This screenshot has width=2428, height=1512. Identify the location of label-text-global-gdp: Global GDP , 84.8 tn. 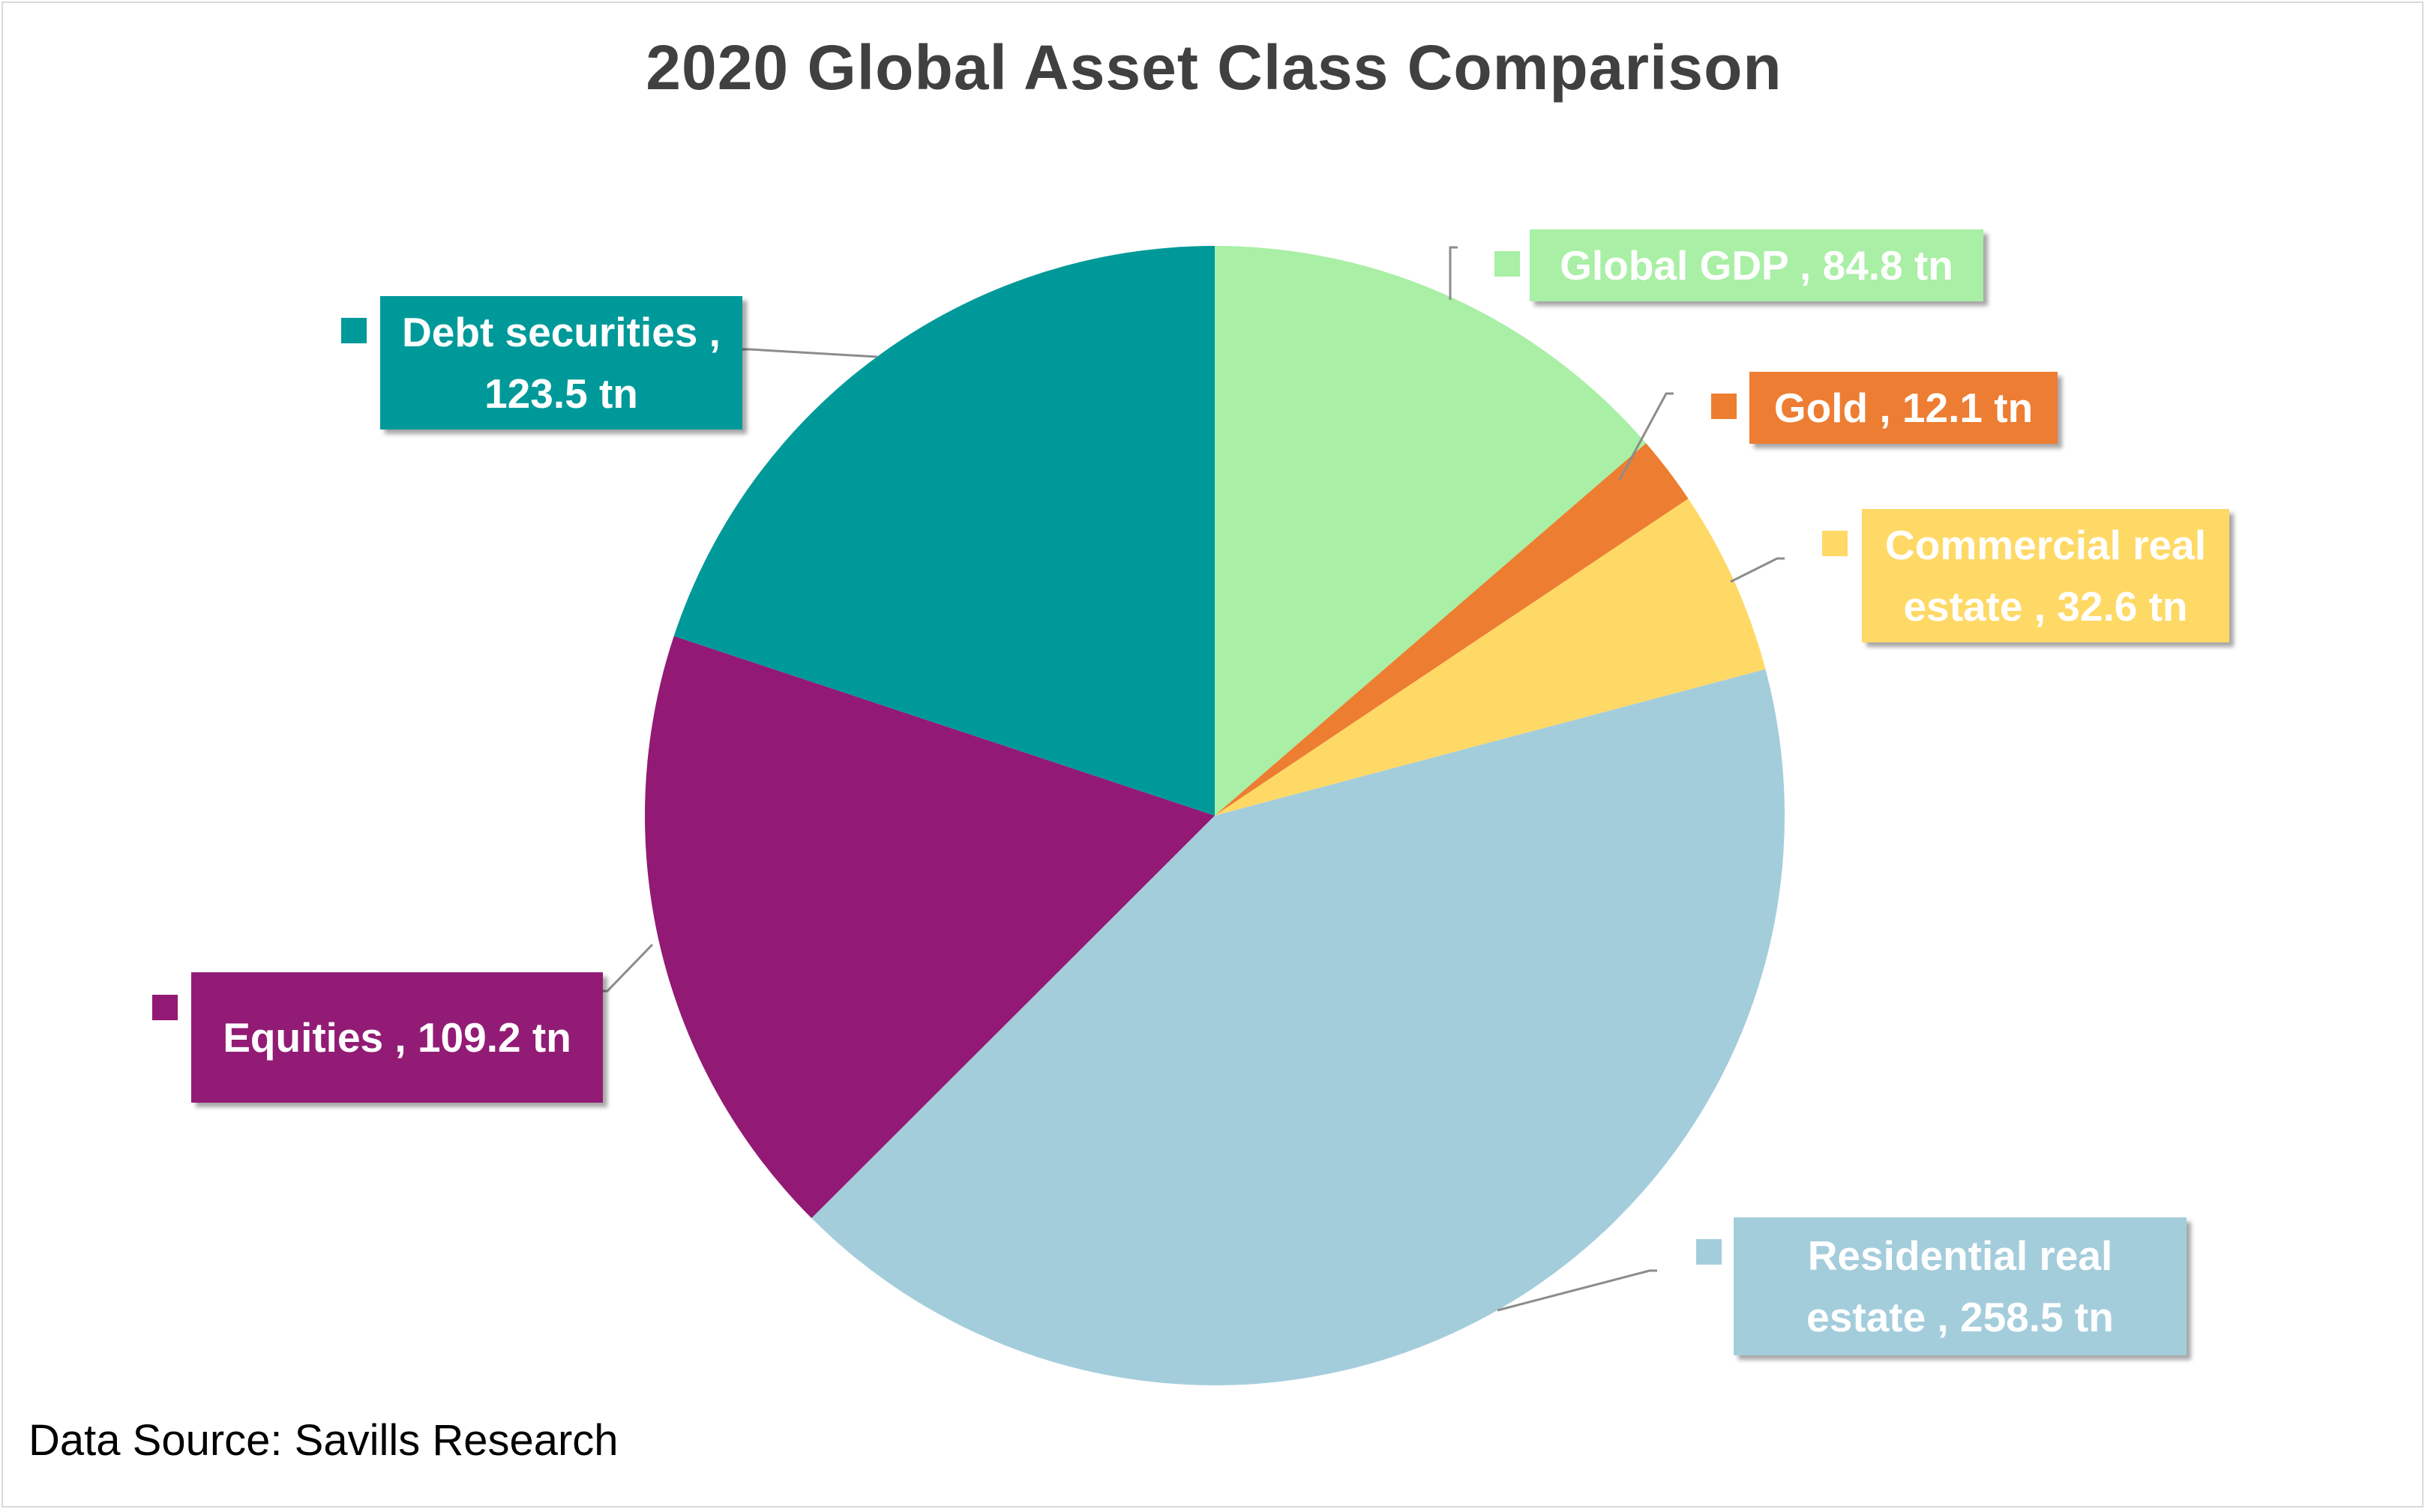
(1756, 265).